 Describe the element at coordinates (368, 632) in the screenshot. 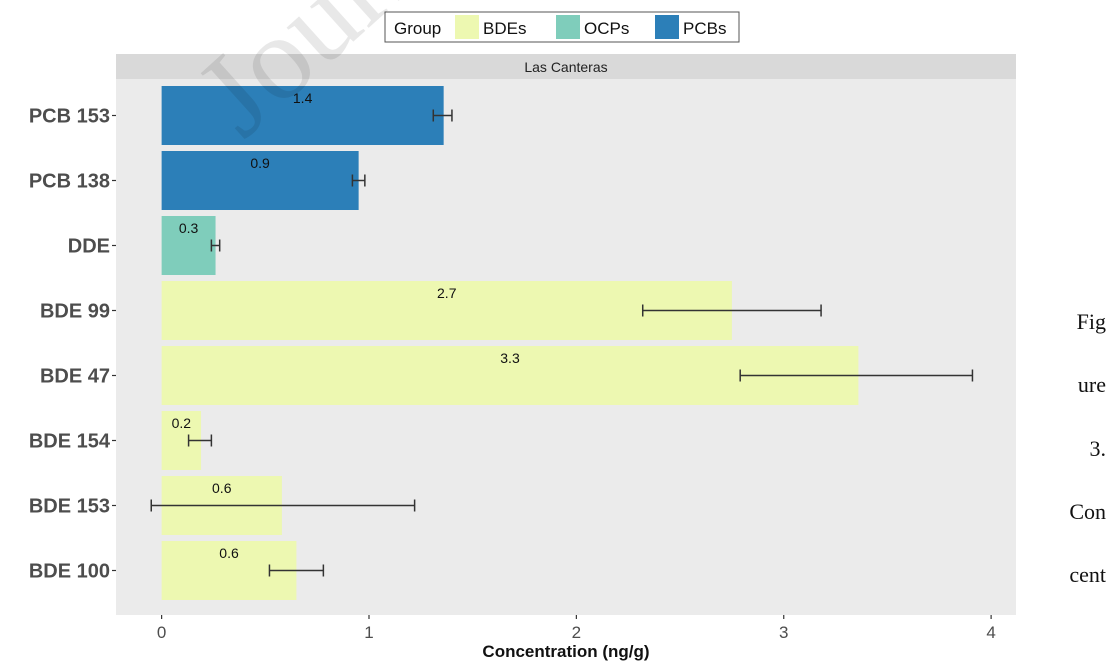

I see `x-tick-label: 1` at that location.